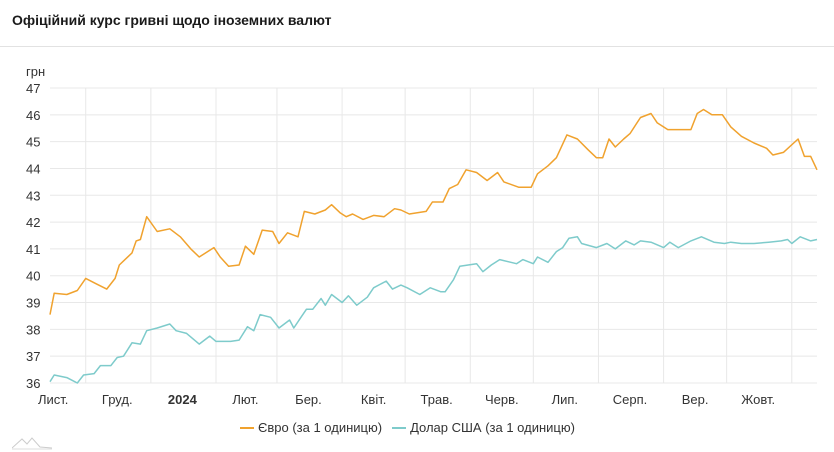  What do you see at coordinates (33, 88) in the screenshot?
I see `y-tick-label: 47` at bounding box center [33, 88].